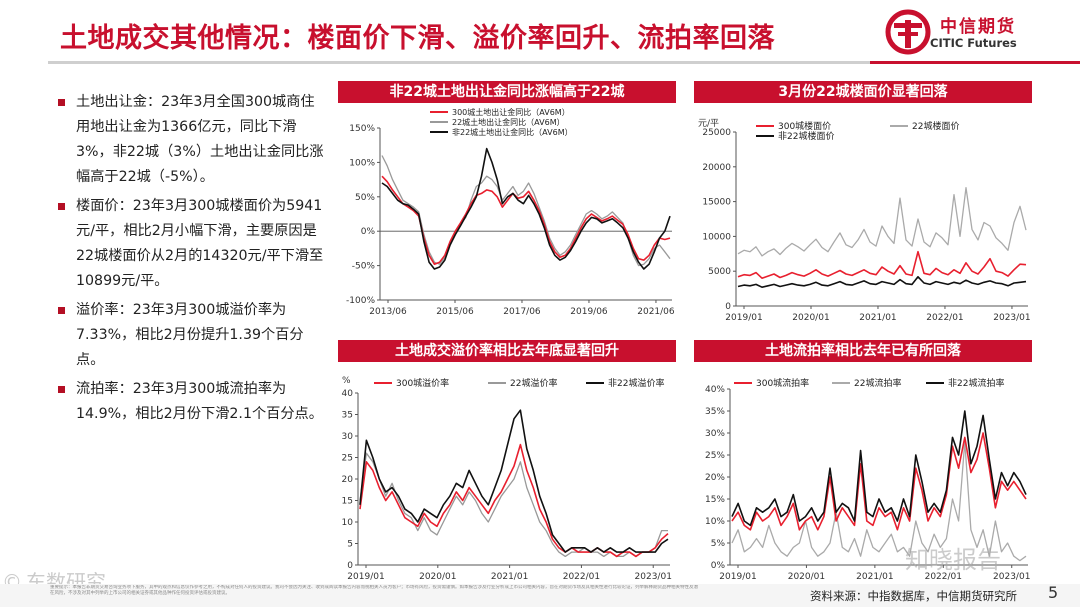  What do you see at coordinates (455, 312) in the screenshot?
I see `x-tick-label: 2015/06` at bounding box center [455, 312].